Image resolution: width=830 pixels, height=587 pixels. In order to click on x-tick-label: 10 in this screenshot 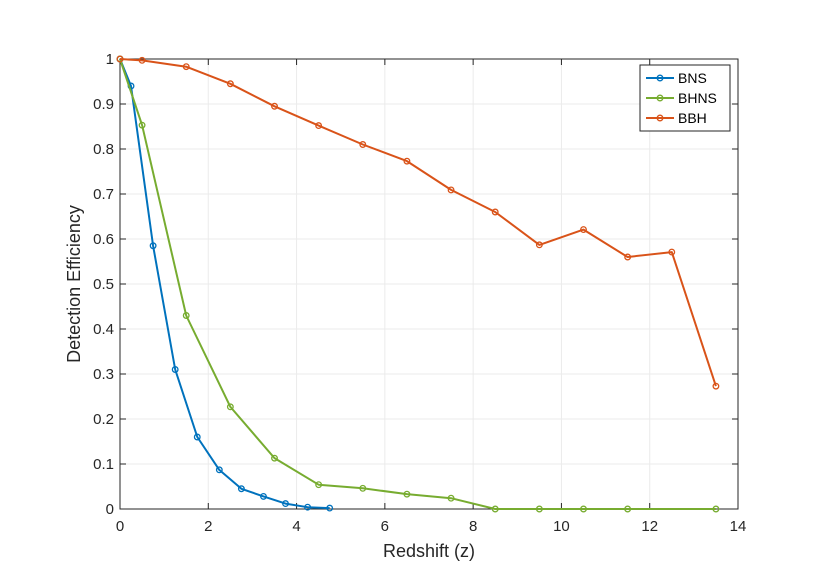, I will do `click(561, 526)`.